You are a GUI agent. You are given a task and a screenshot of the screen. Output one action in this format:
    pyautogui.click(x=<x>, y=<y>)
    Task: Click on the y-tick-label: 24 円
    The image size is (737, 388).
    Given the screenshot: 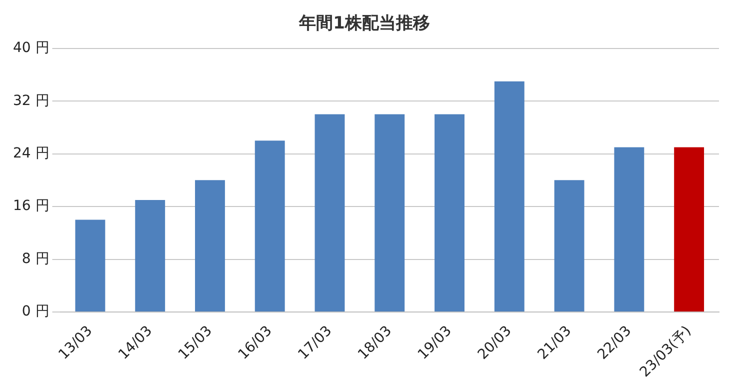 What is the action you would take?
    pyautogui.click(x=31, y=153)
    